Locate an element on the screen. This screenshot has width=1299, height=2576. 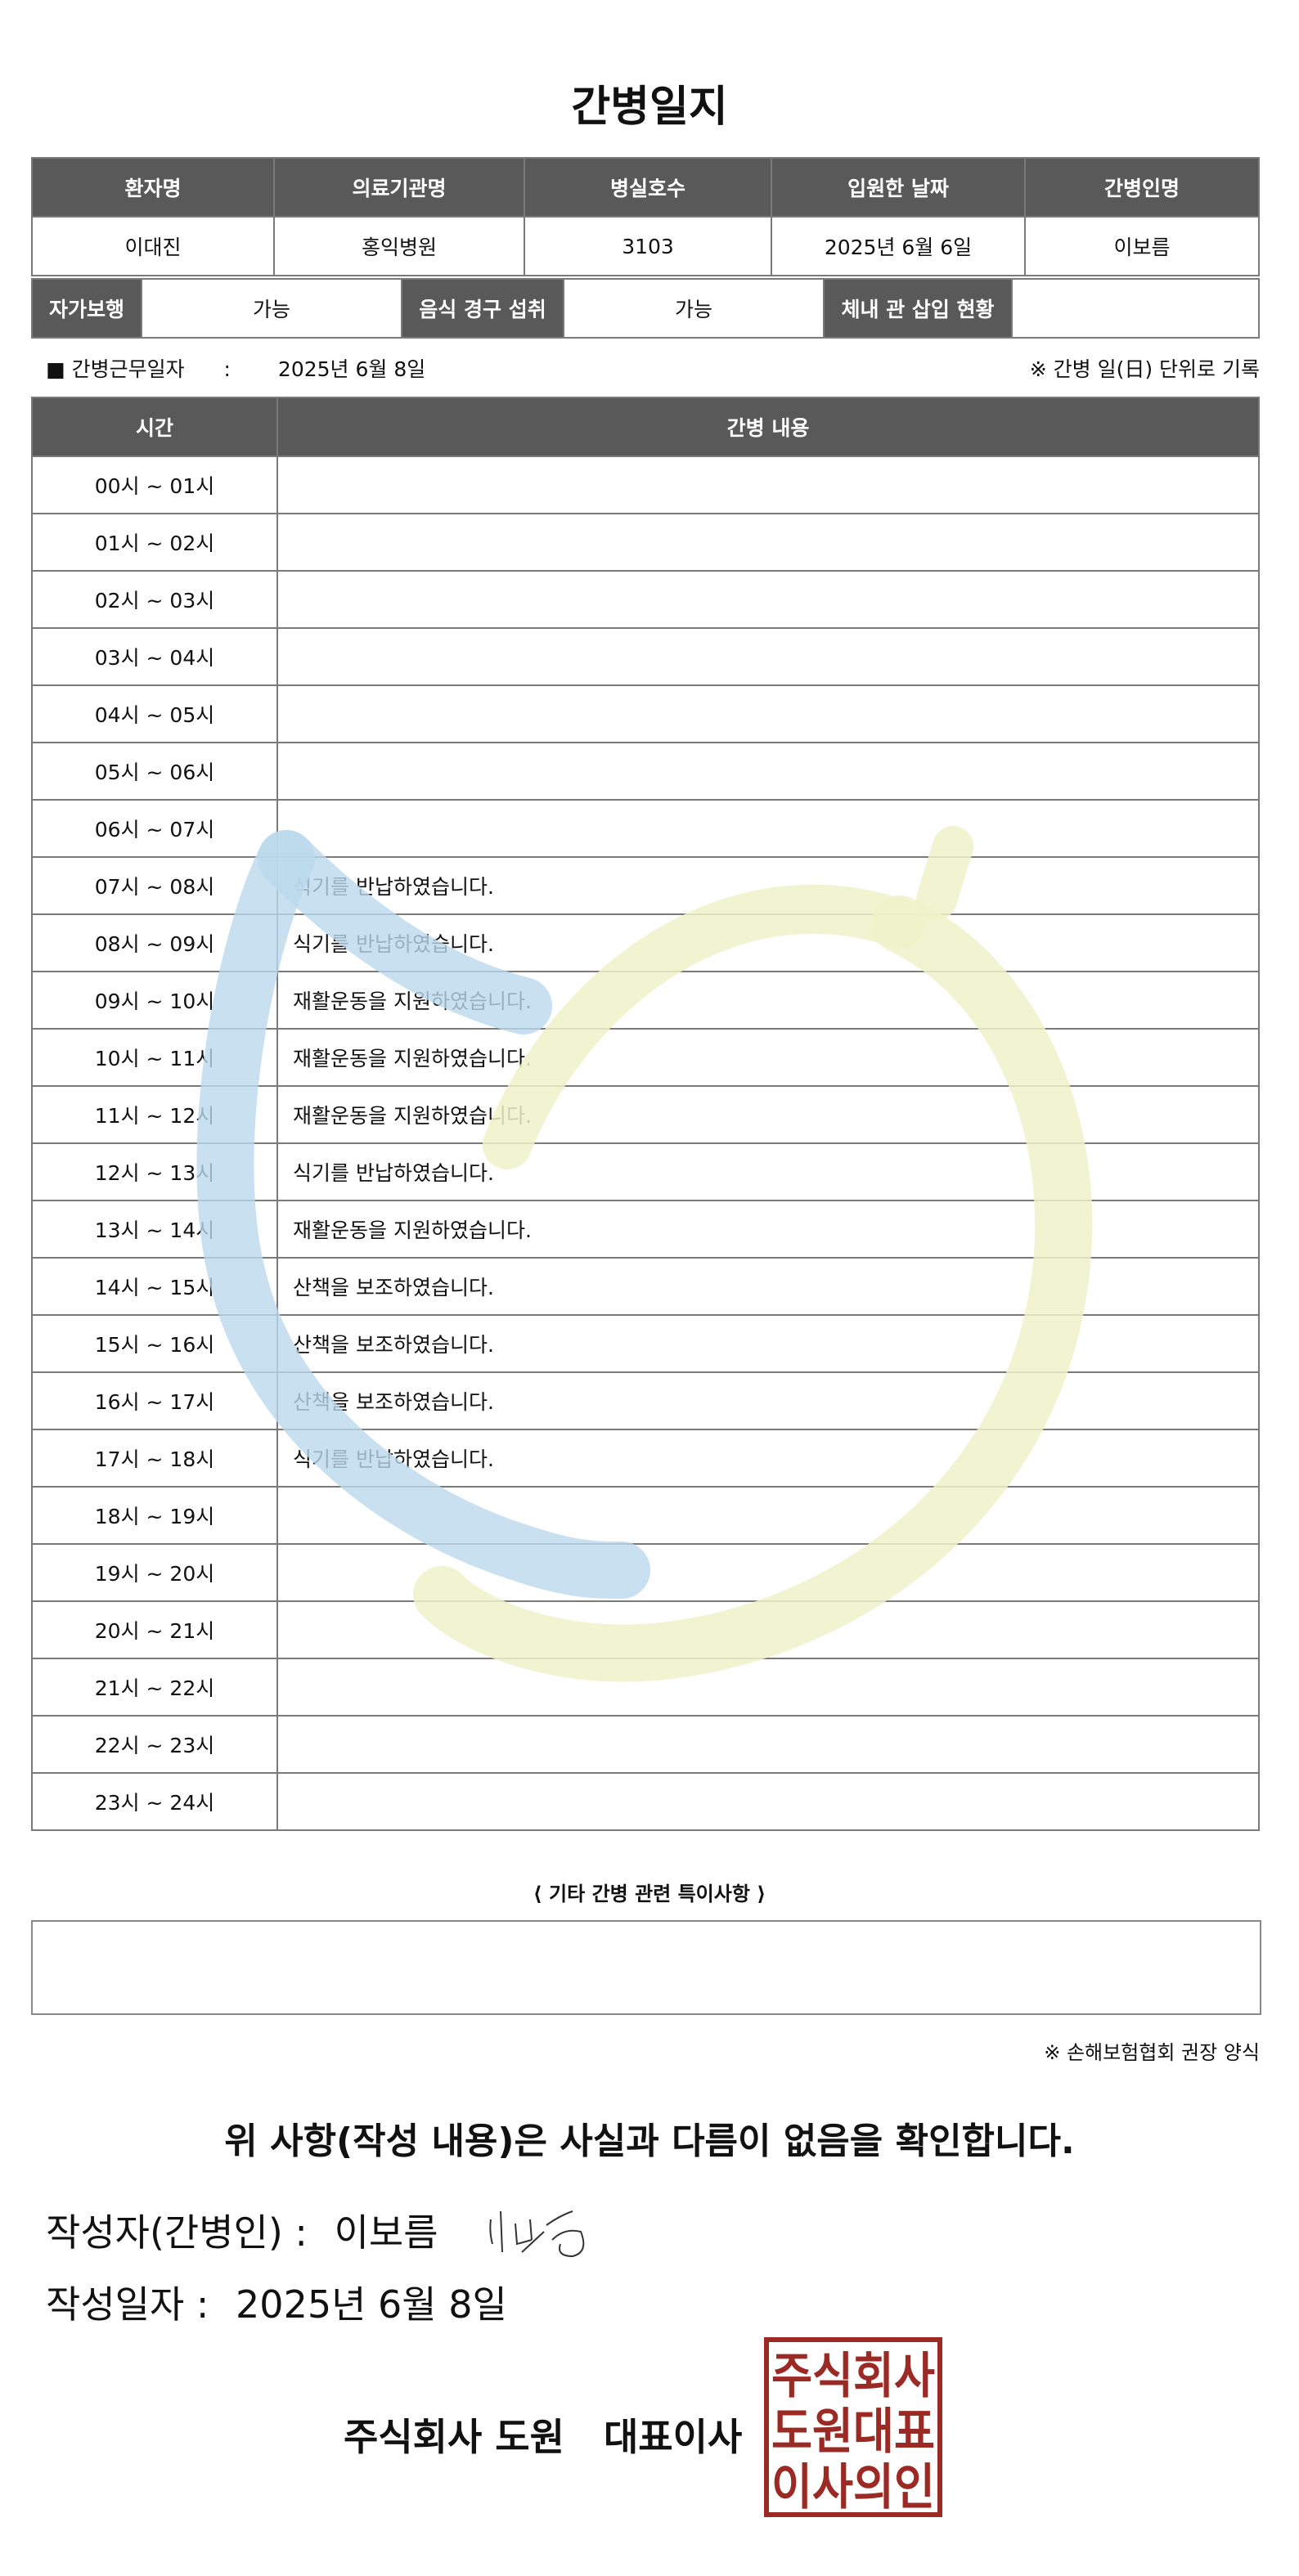
caregiver-name: 이보름 is located at coordinates (1142, 246).